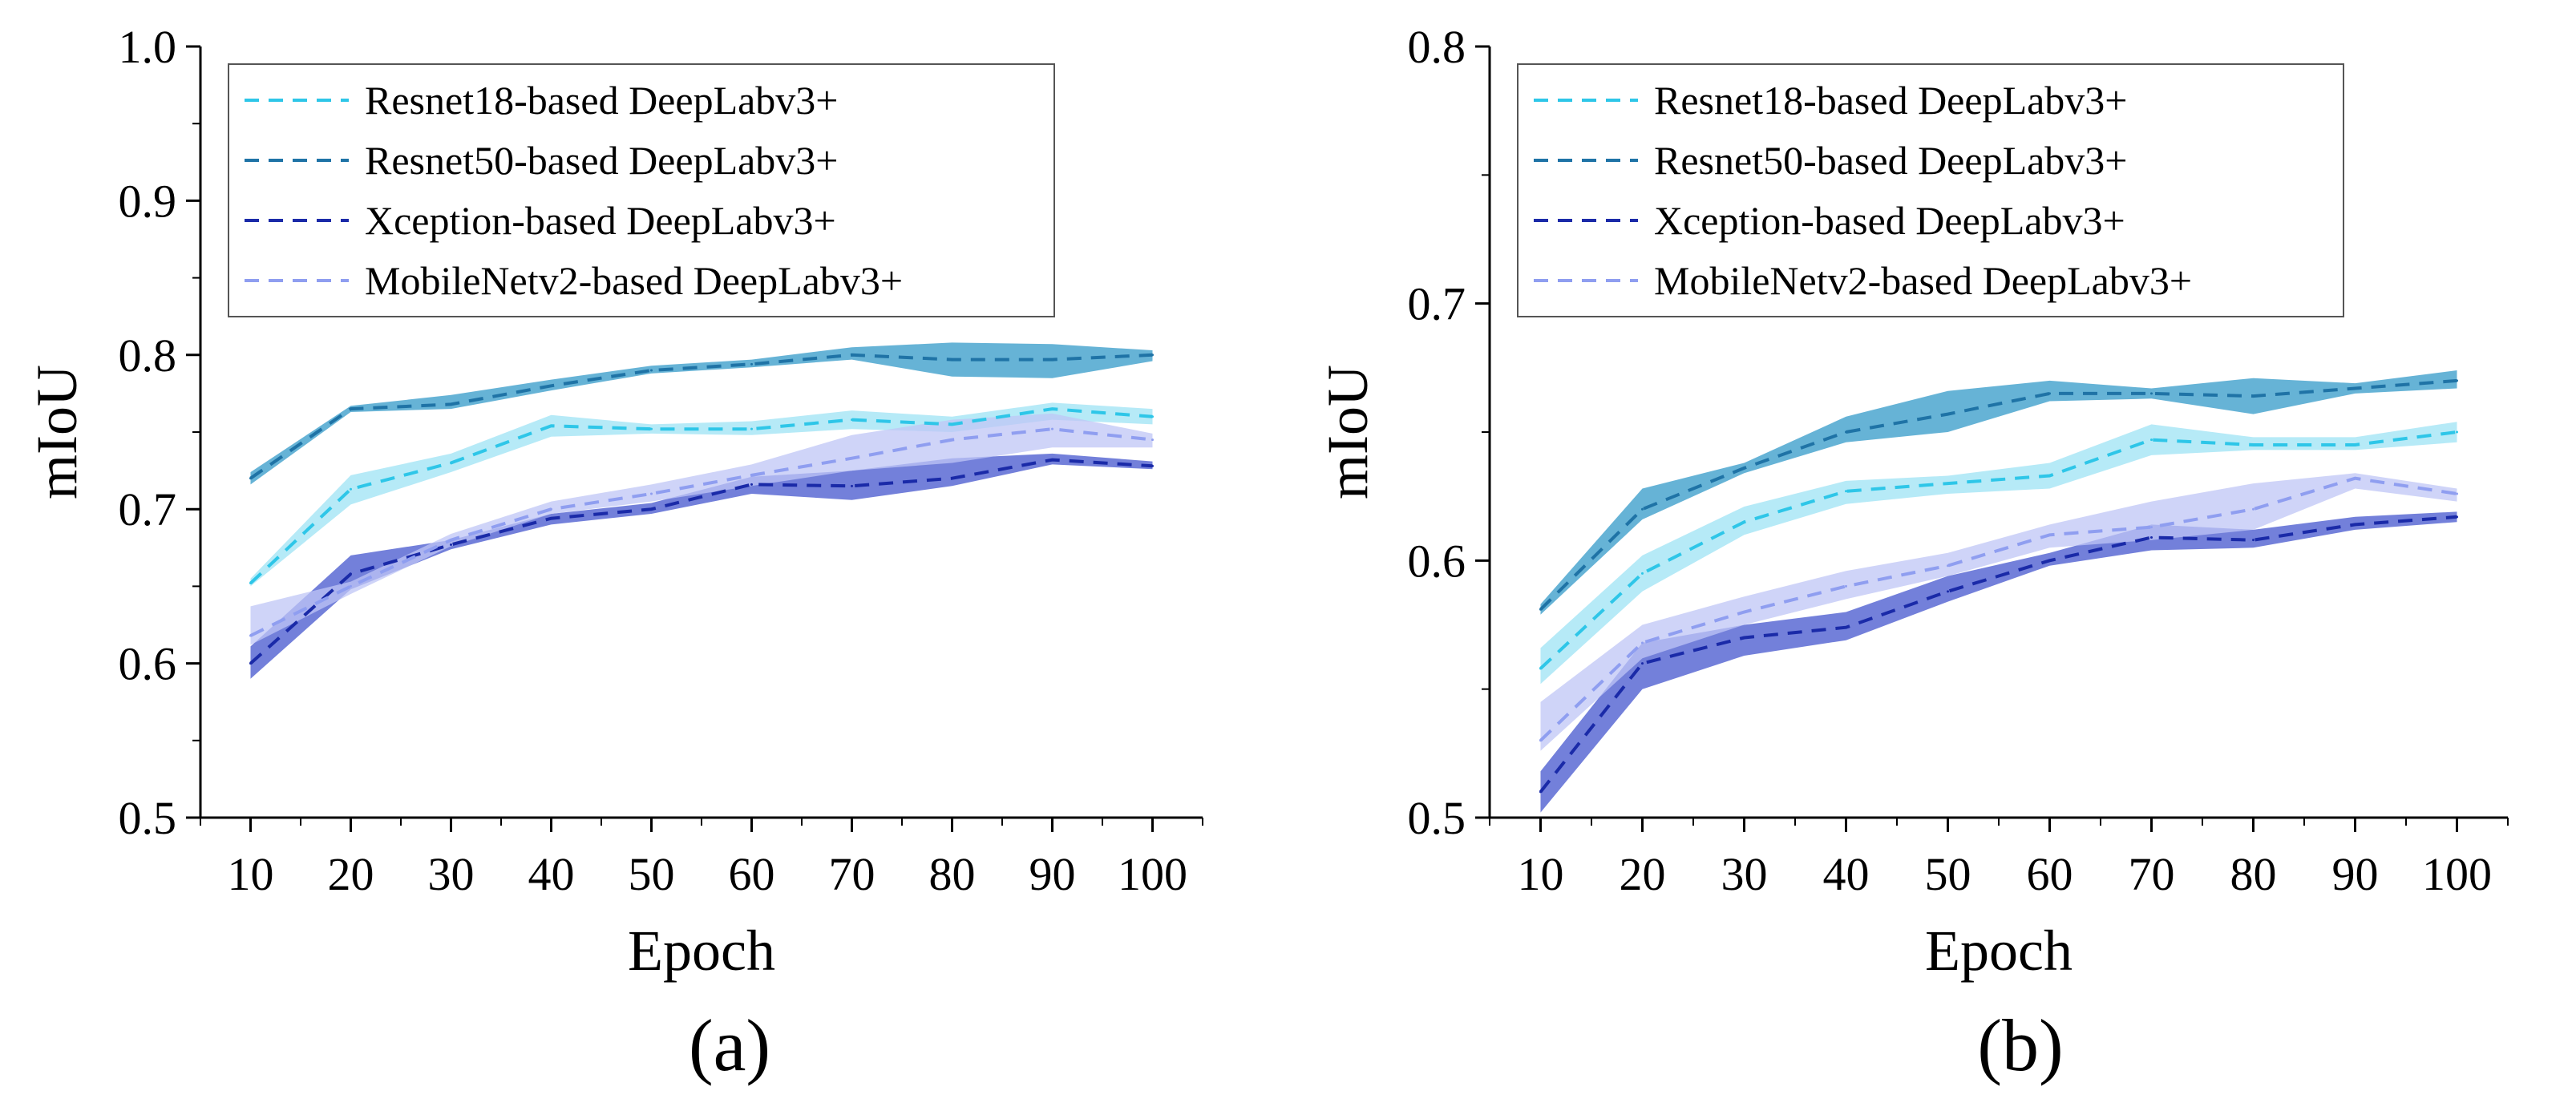 Image resolution: width=2576 pixels, height=1111 pixels. Describe the element at coordinates (148, 47) in the screenshot. I see `y-tick-label: 1.0` at that location.